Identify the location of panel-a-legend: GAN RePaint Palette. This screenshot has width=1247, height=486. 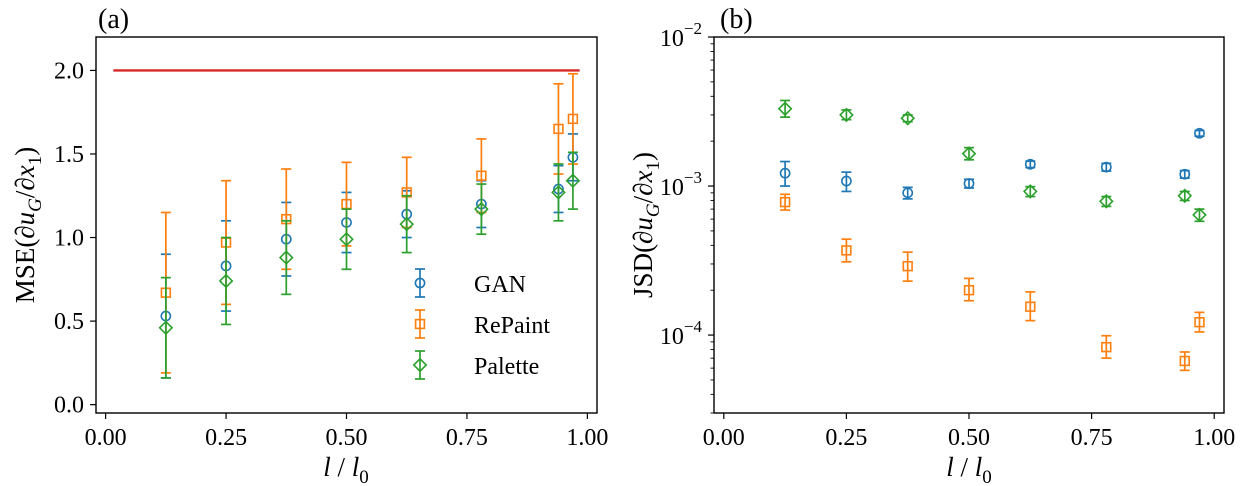
(481, 324).